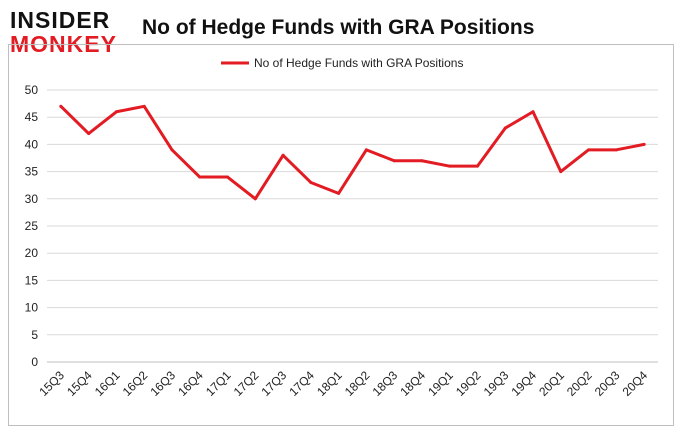  Describe the element at coordinates (246, 383) in the screenshot. I see `x-tick-label: 17Q2` at that location.